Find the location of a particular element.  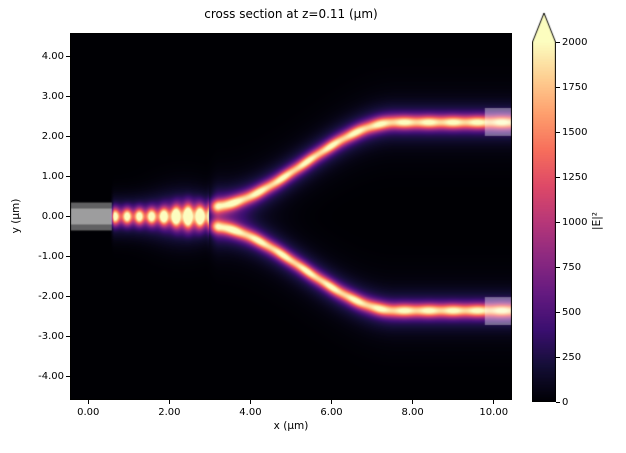

colorbar-tick-label: 250 is located at coordinates (572, 357).